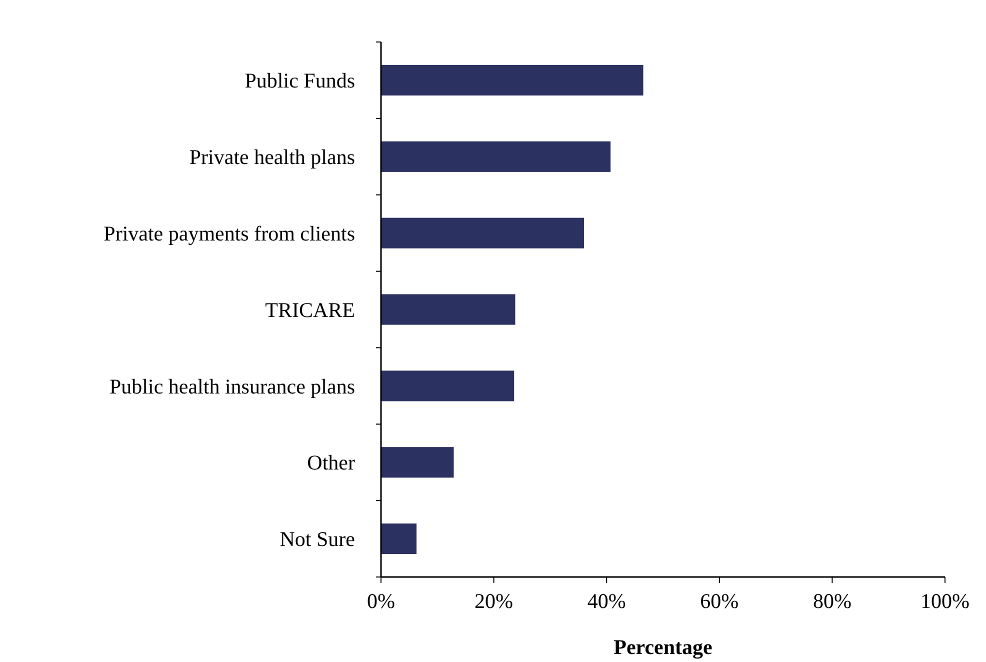 This screenshot has height=662, width=986. Describe the element at coordinates (310, 310) in the screenshot. I see `y-tick-label: TRICARE` at that location.